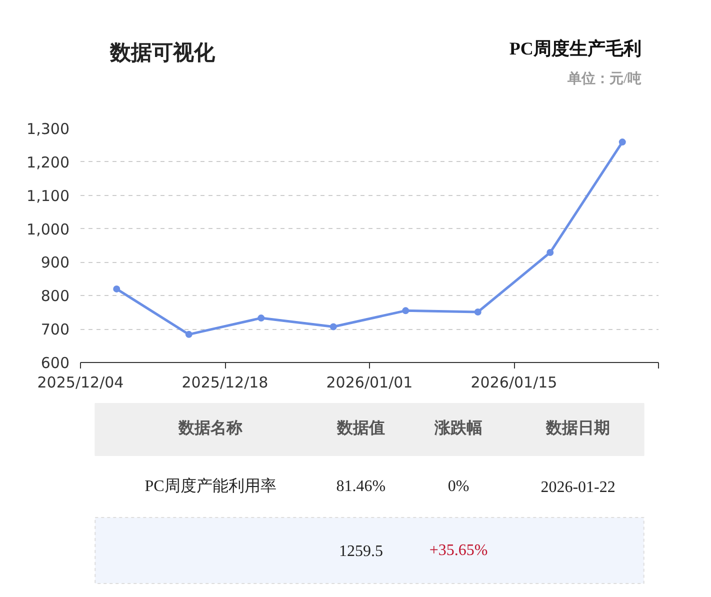 Image resolution: width=711 pixels, height=597 pixels. What do you see at coordinates (458, 550) in the screenshot?
I see `text: +35.65%` at bounding box center [458, 550].